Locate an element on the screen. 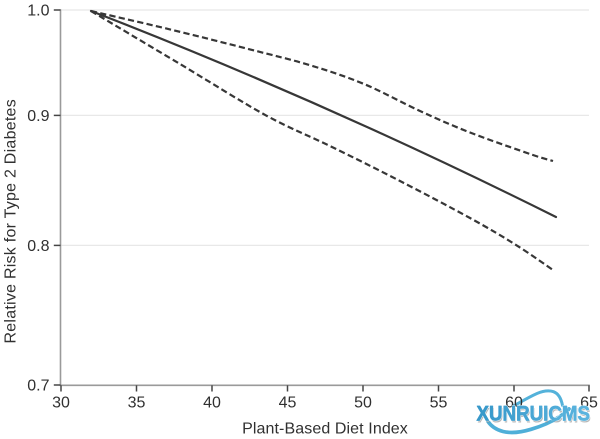 Image resolution: width=600 pixels, height=439 pixels. svg-text: 55 is located at coordinates (439, 403).